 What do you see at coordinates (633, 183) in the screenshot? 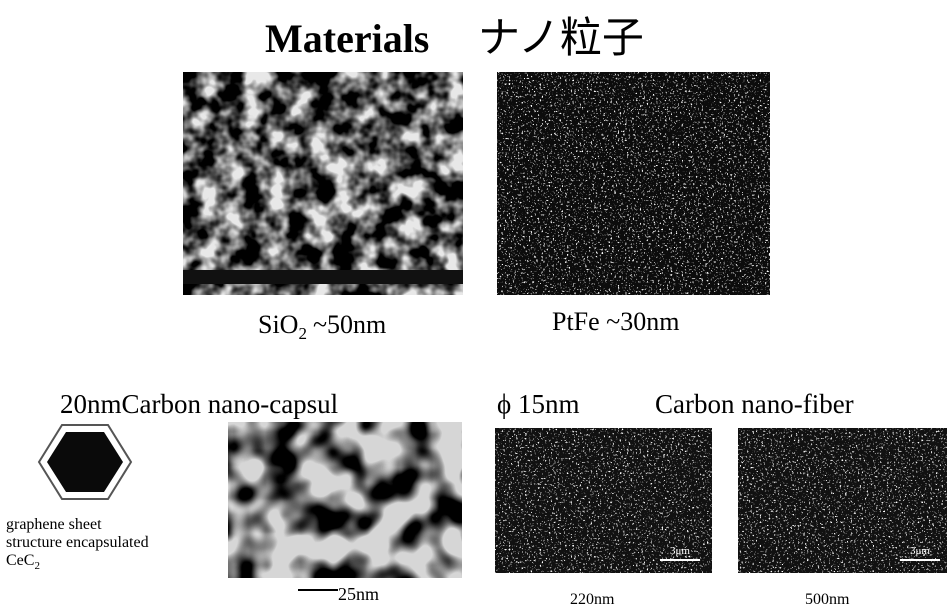
I see `ptfe-image` at bounding box center [633, 183].